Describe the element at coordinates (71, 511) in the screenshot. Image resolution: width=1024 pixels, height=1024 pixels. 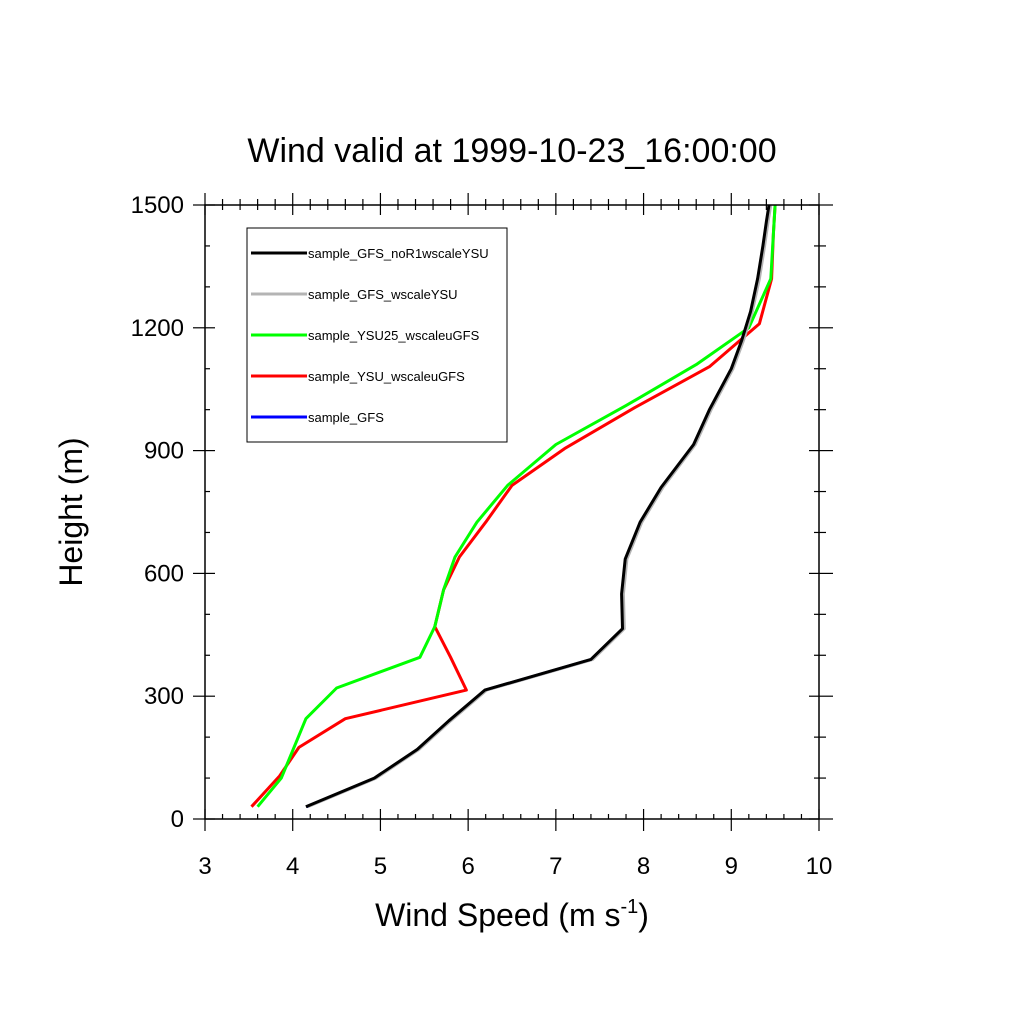
I see `y-axis-label: Height (m)` at that location.